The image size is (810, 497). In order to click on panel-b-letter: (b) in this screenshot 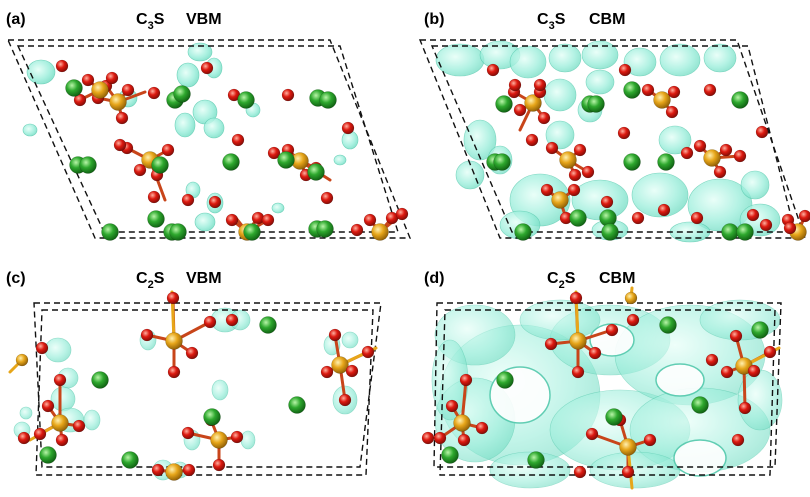, I will do `click(434, 19)`.